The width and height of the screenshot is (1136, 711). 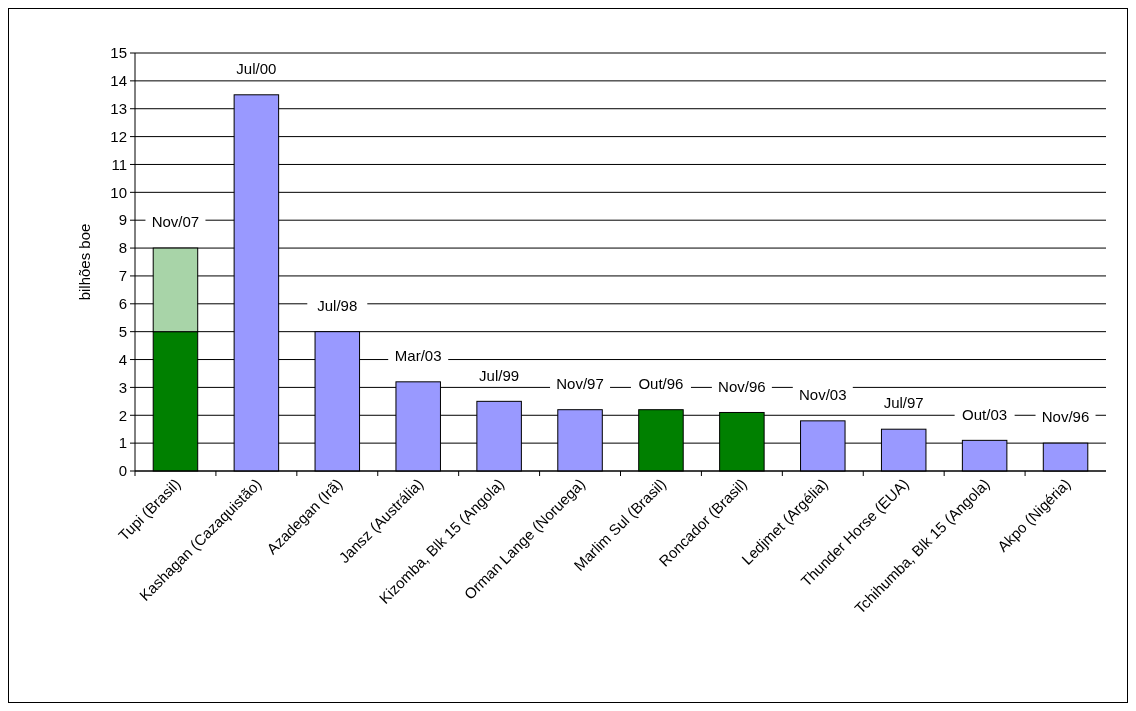 I want to click on y-tick-label: 5, so click(x=122, y=331).